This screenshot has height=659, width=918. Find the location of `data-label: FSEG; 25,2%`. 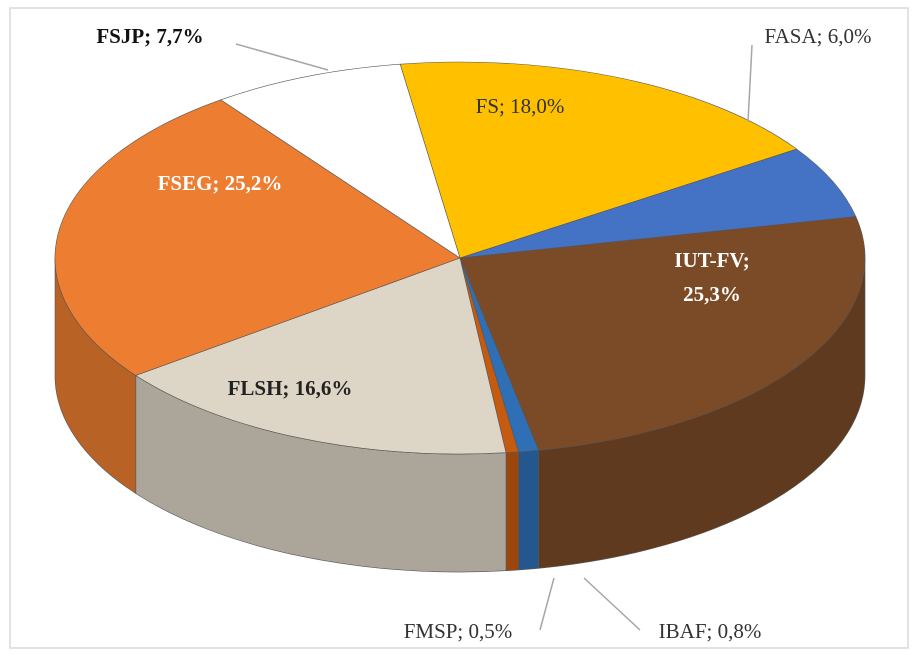

data-label: FSEG; 25,2% is located at coordinates (220, 183).